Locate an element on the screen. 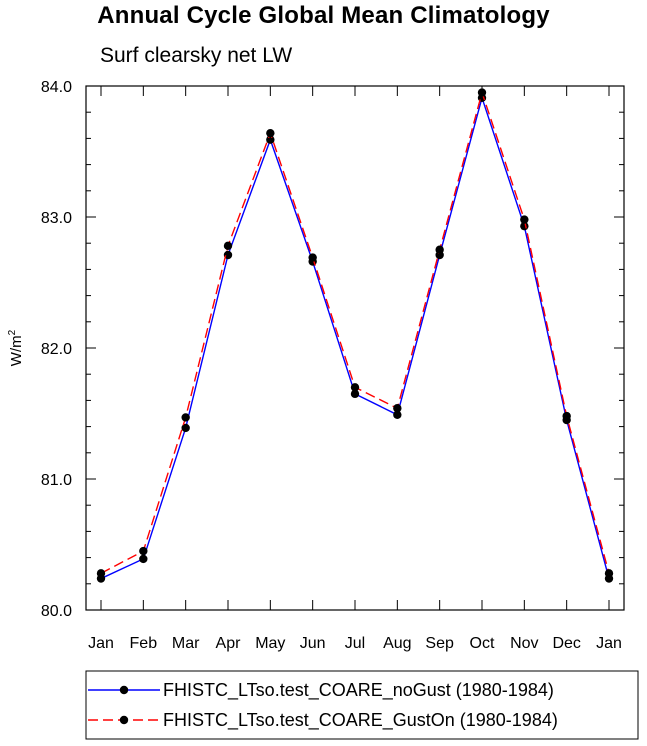 Image resolution: width=647 pixels, height=746 pixels. x-tick-label: Apr is located at coordinates (229, 643).